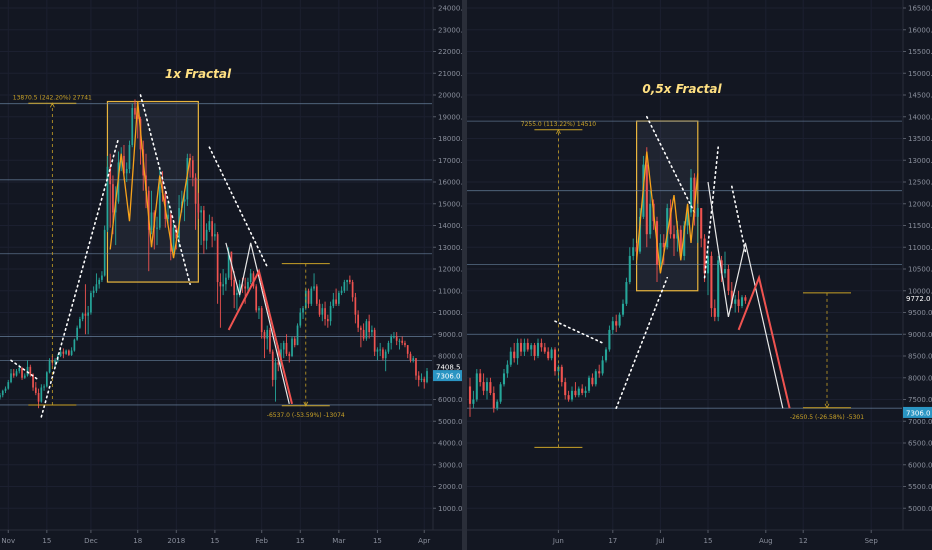 Image resolution: width=932 pixels, height=550 pixels. I want to click on y-tick-label: 24000.0, so click(452, 9).